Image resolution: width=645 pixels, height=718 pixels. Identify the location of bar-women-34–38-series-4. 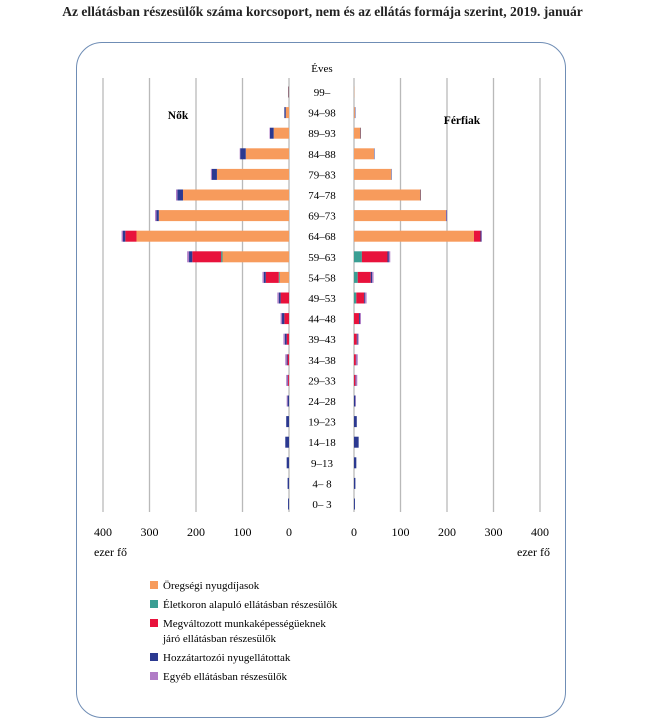
(285, 359).